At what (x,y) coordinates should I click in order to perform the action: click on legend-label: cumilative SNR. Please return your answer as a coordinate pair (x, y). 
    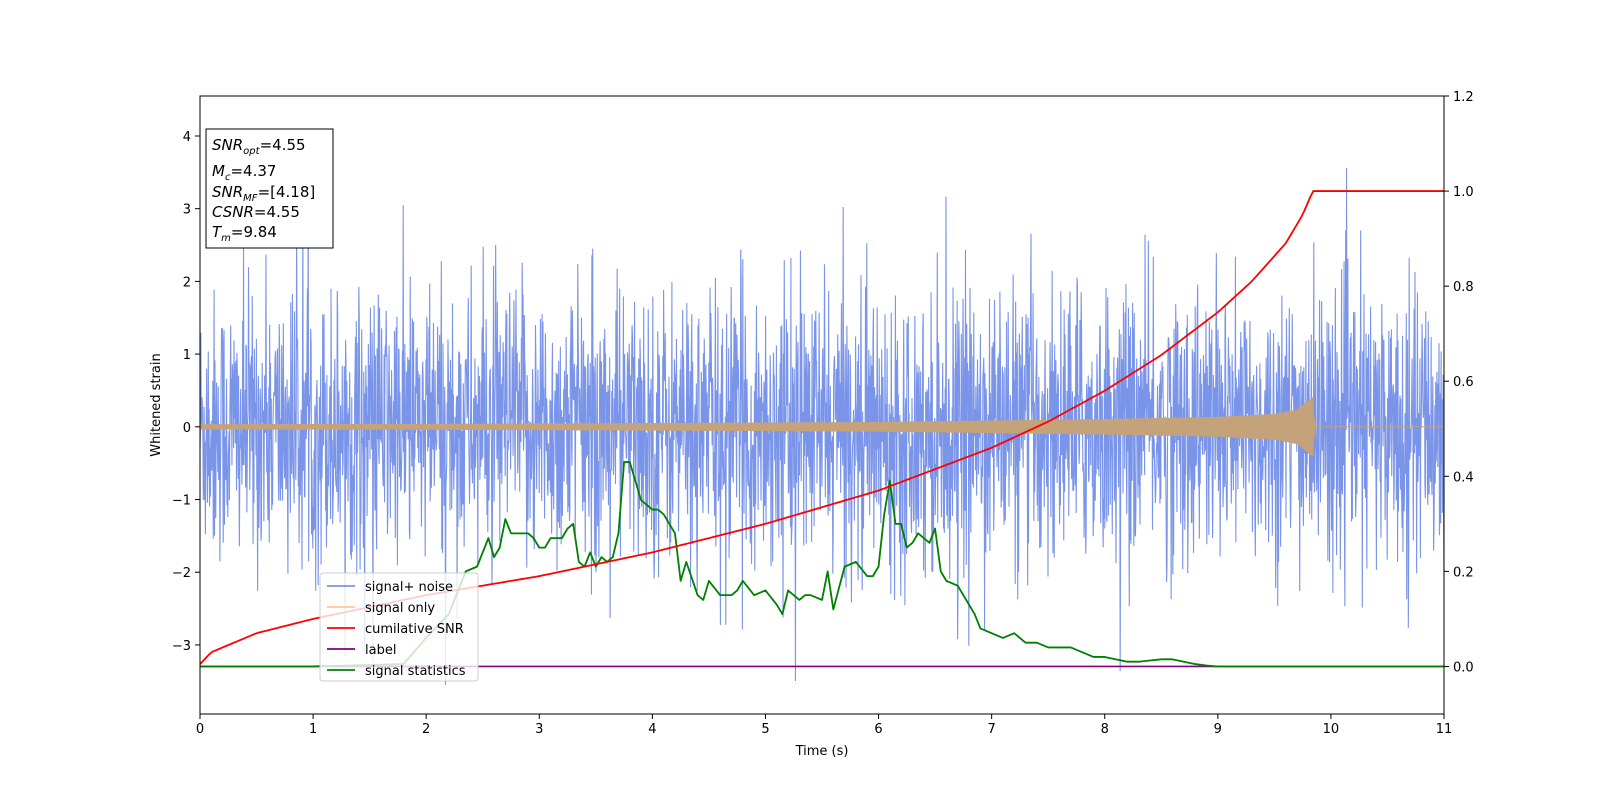
    Looking at the image, I should click on (414, 629).